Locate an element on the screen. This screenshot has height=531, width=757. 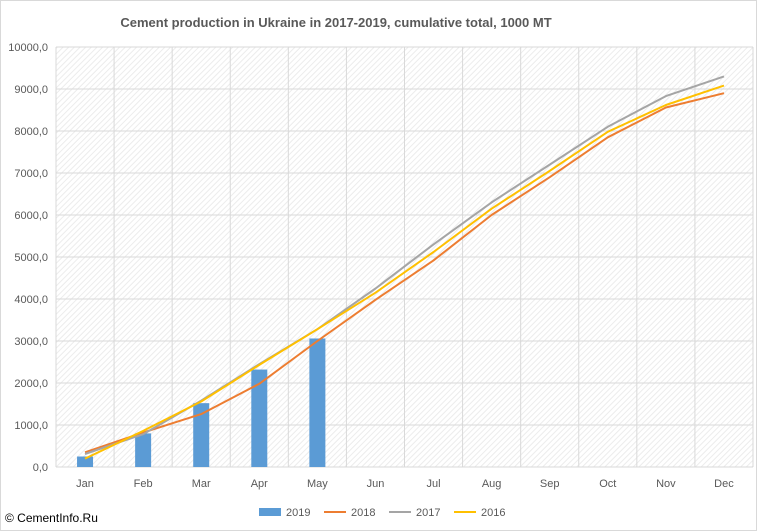
chart-legend: 2019 2018 2017 2016 is located at coordinates (382, 513).